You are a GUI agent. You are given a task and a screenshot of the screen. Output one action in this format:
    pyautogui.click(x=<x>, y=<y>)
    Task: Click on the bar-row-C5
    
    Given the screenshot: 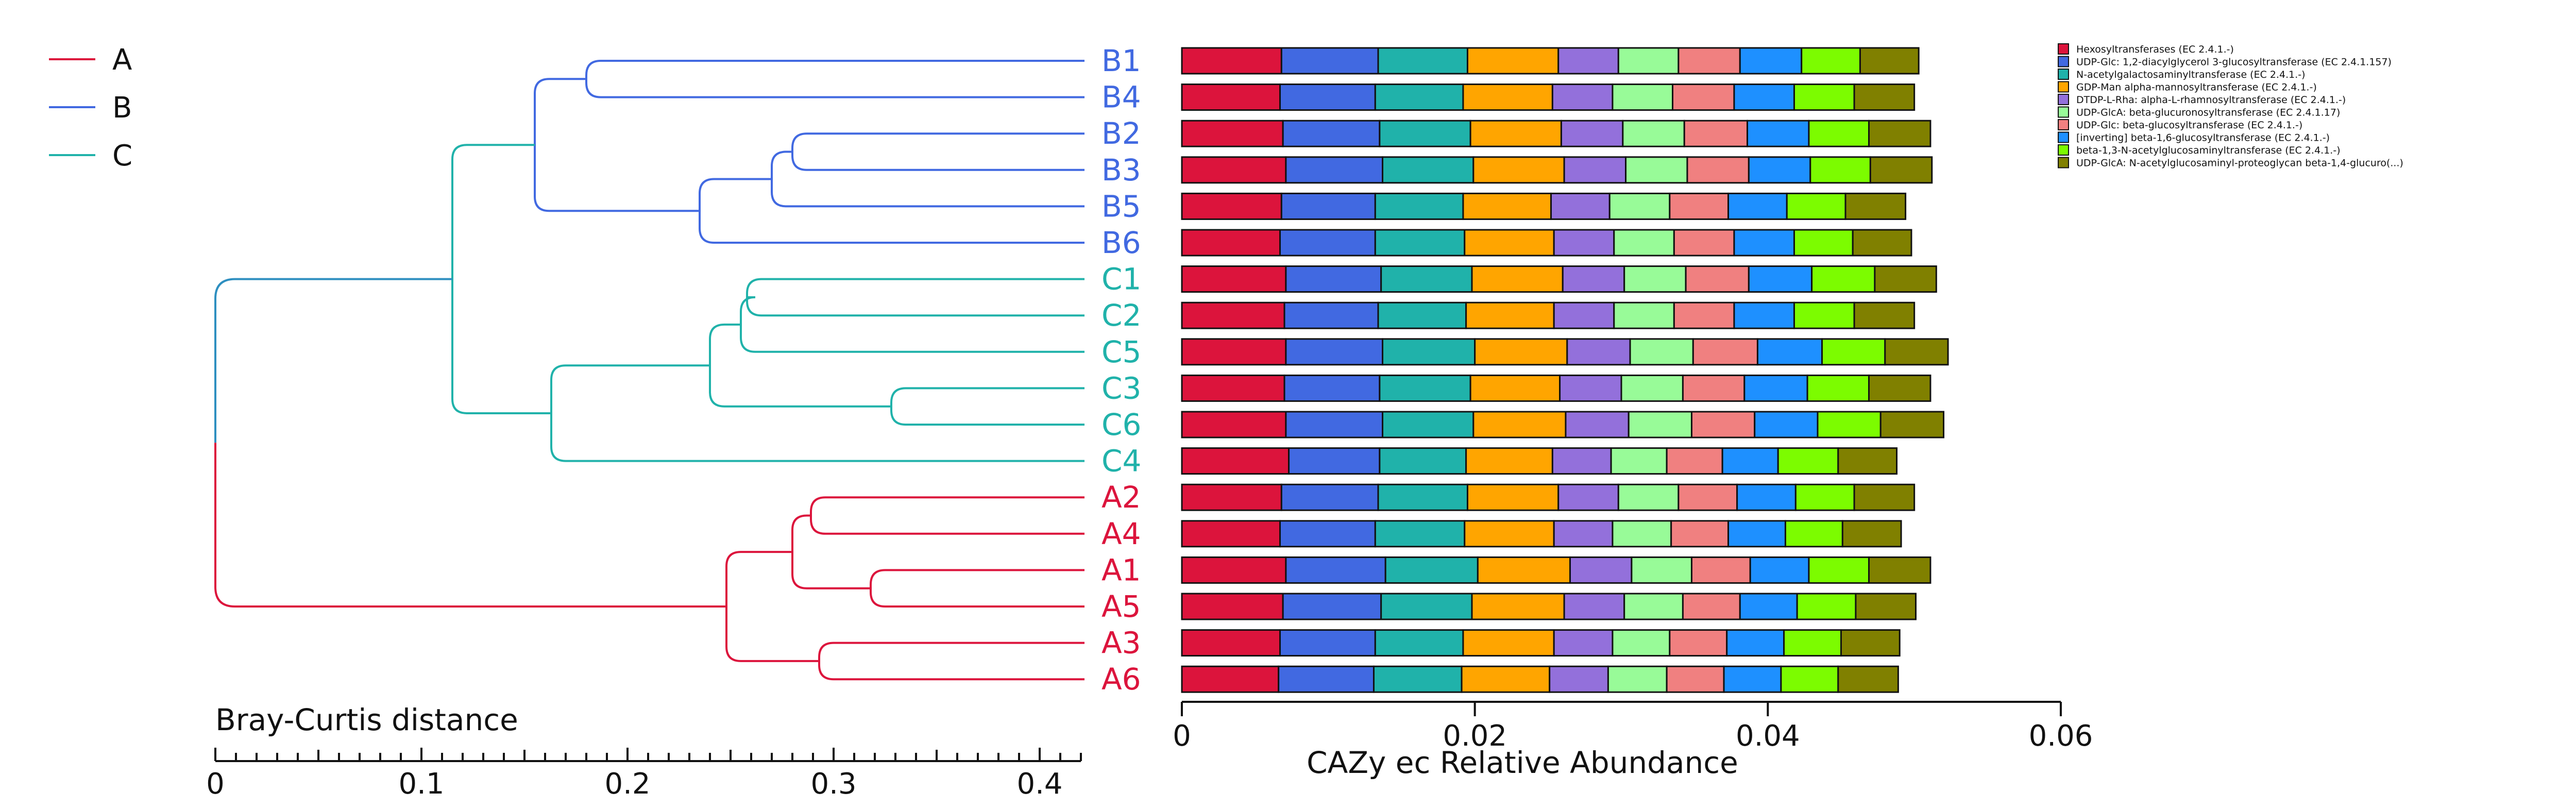 What is the action you would take?
    pyautogui.click(x=1565, y=352)
    